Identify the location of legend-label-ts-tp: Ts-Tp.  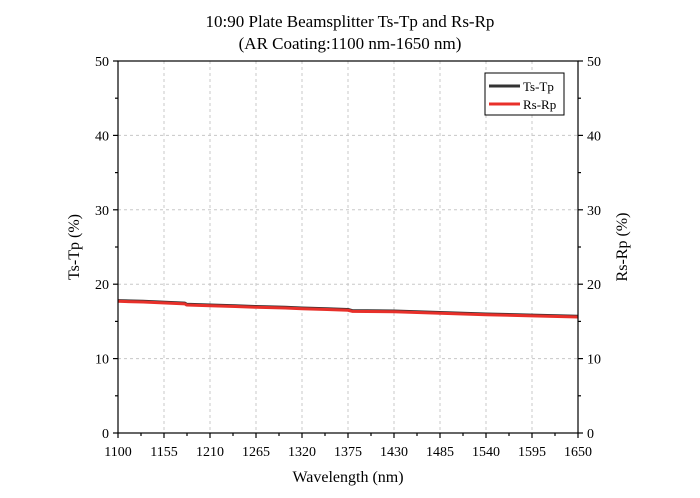
(538, 86).